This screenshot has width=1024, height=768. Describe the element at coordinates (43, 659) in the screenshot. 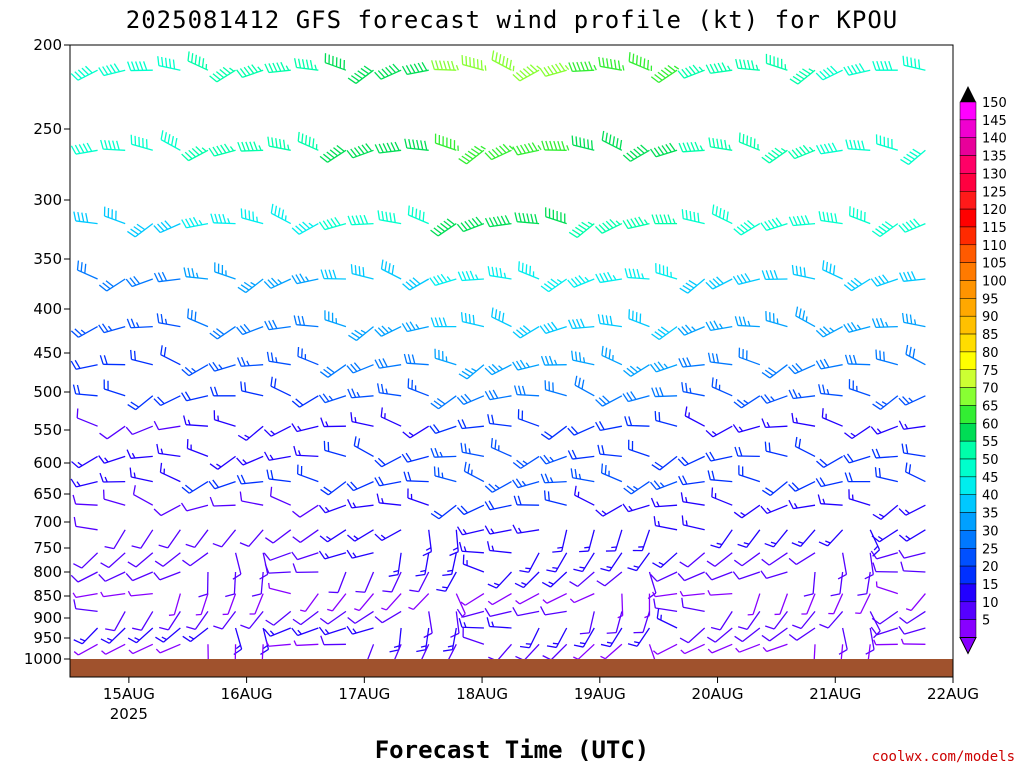

I see `y-tick-label: 1000` at that location.